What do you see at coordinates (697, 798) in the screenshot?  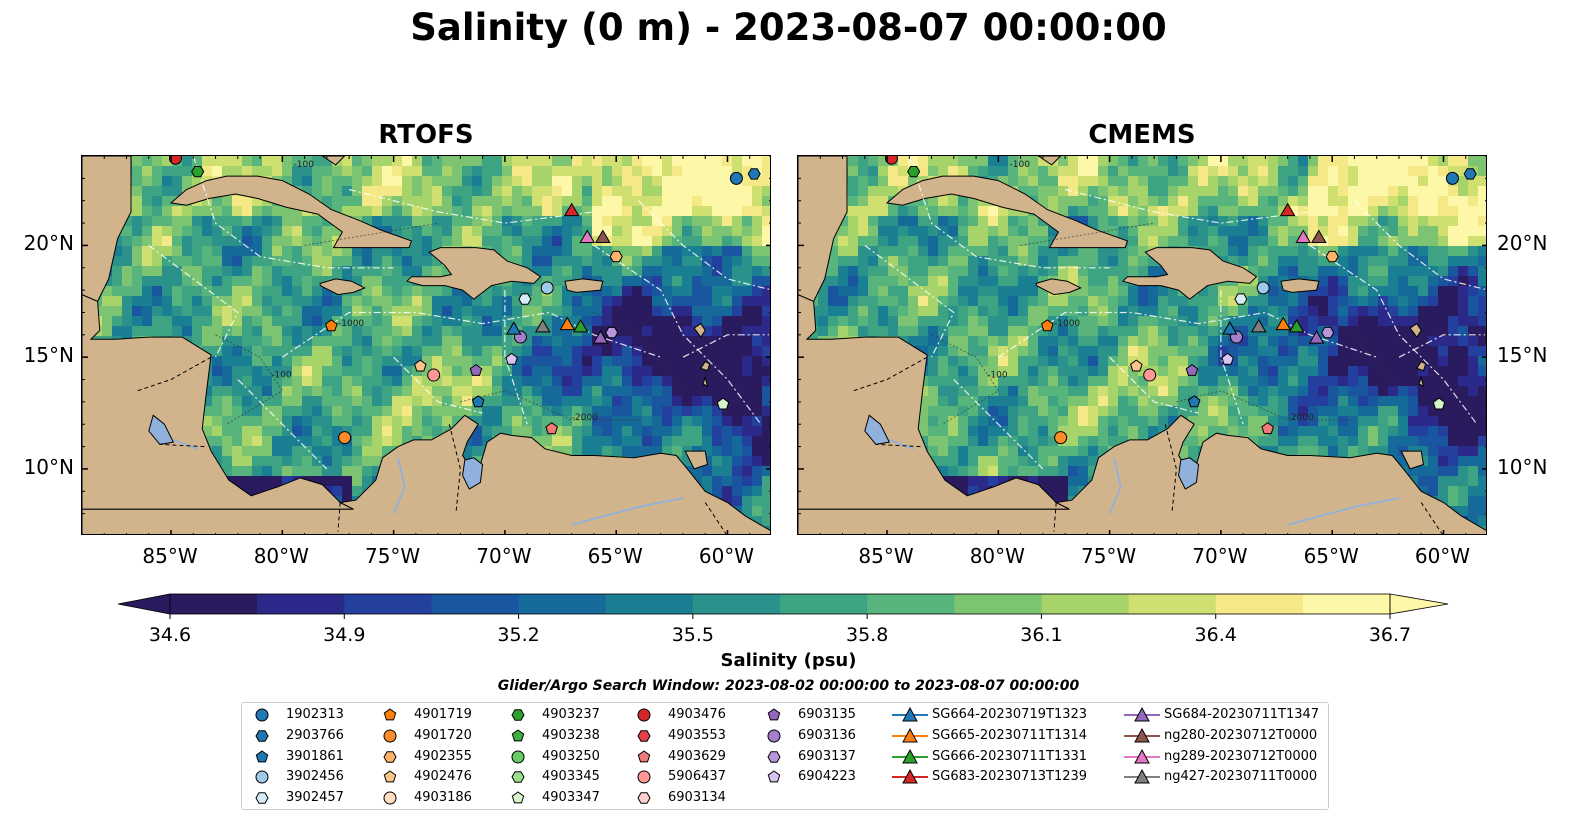 I see `legend-label: 6903134` at bounding box center [697, 798].